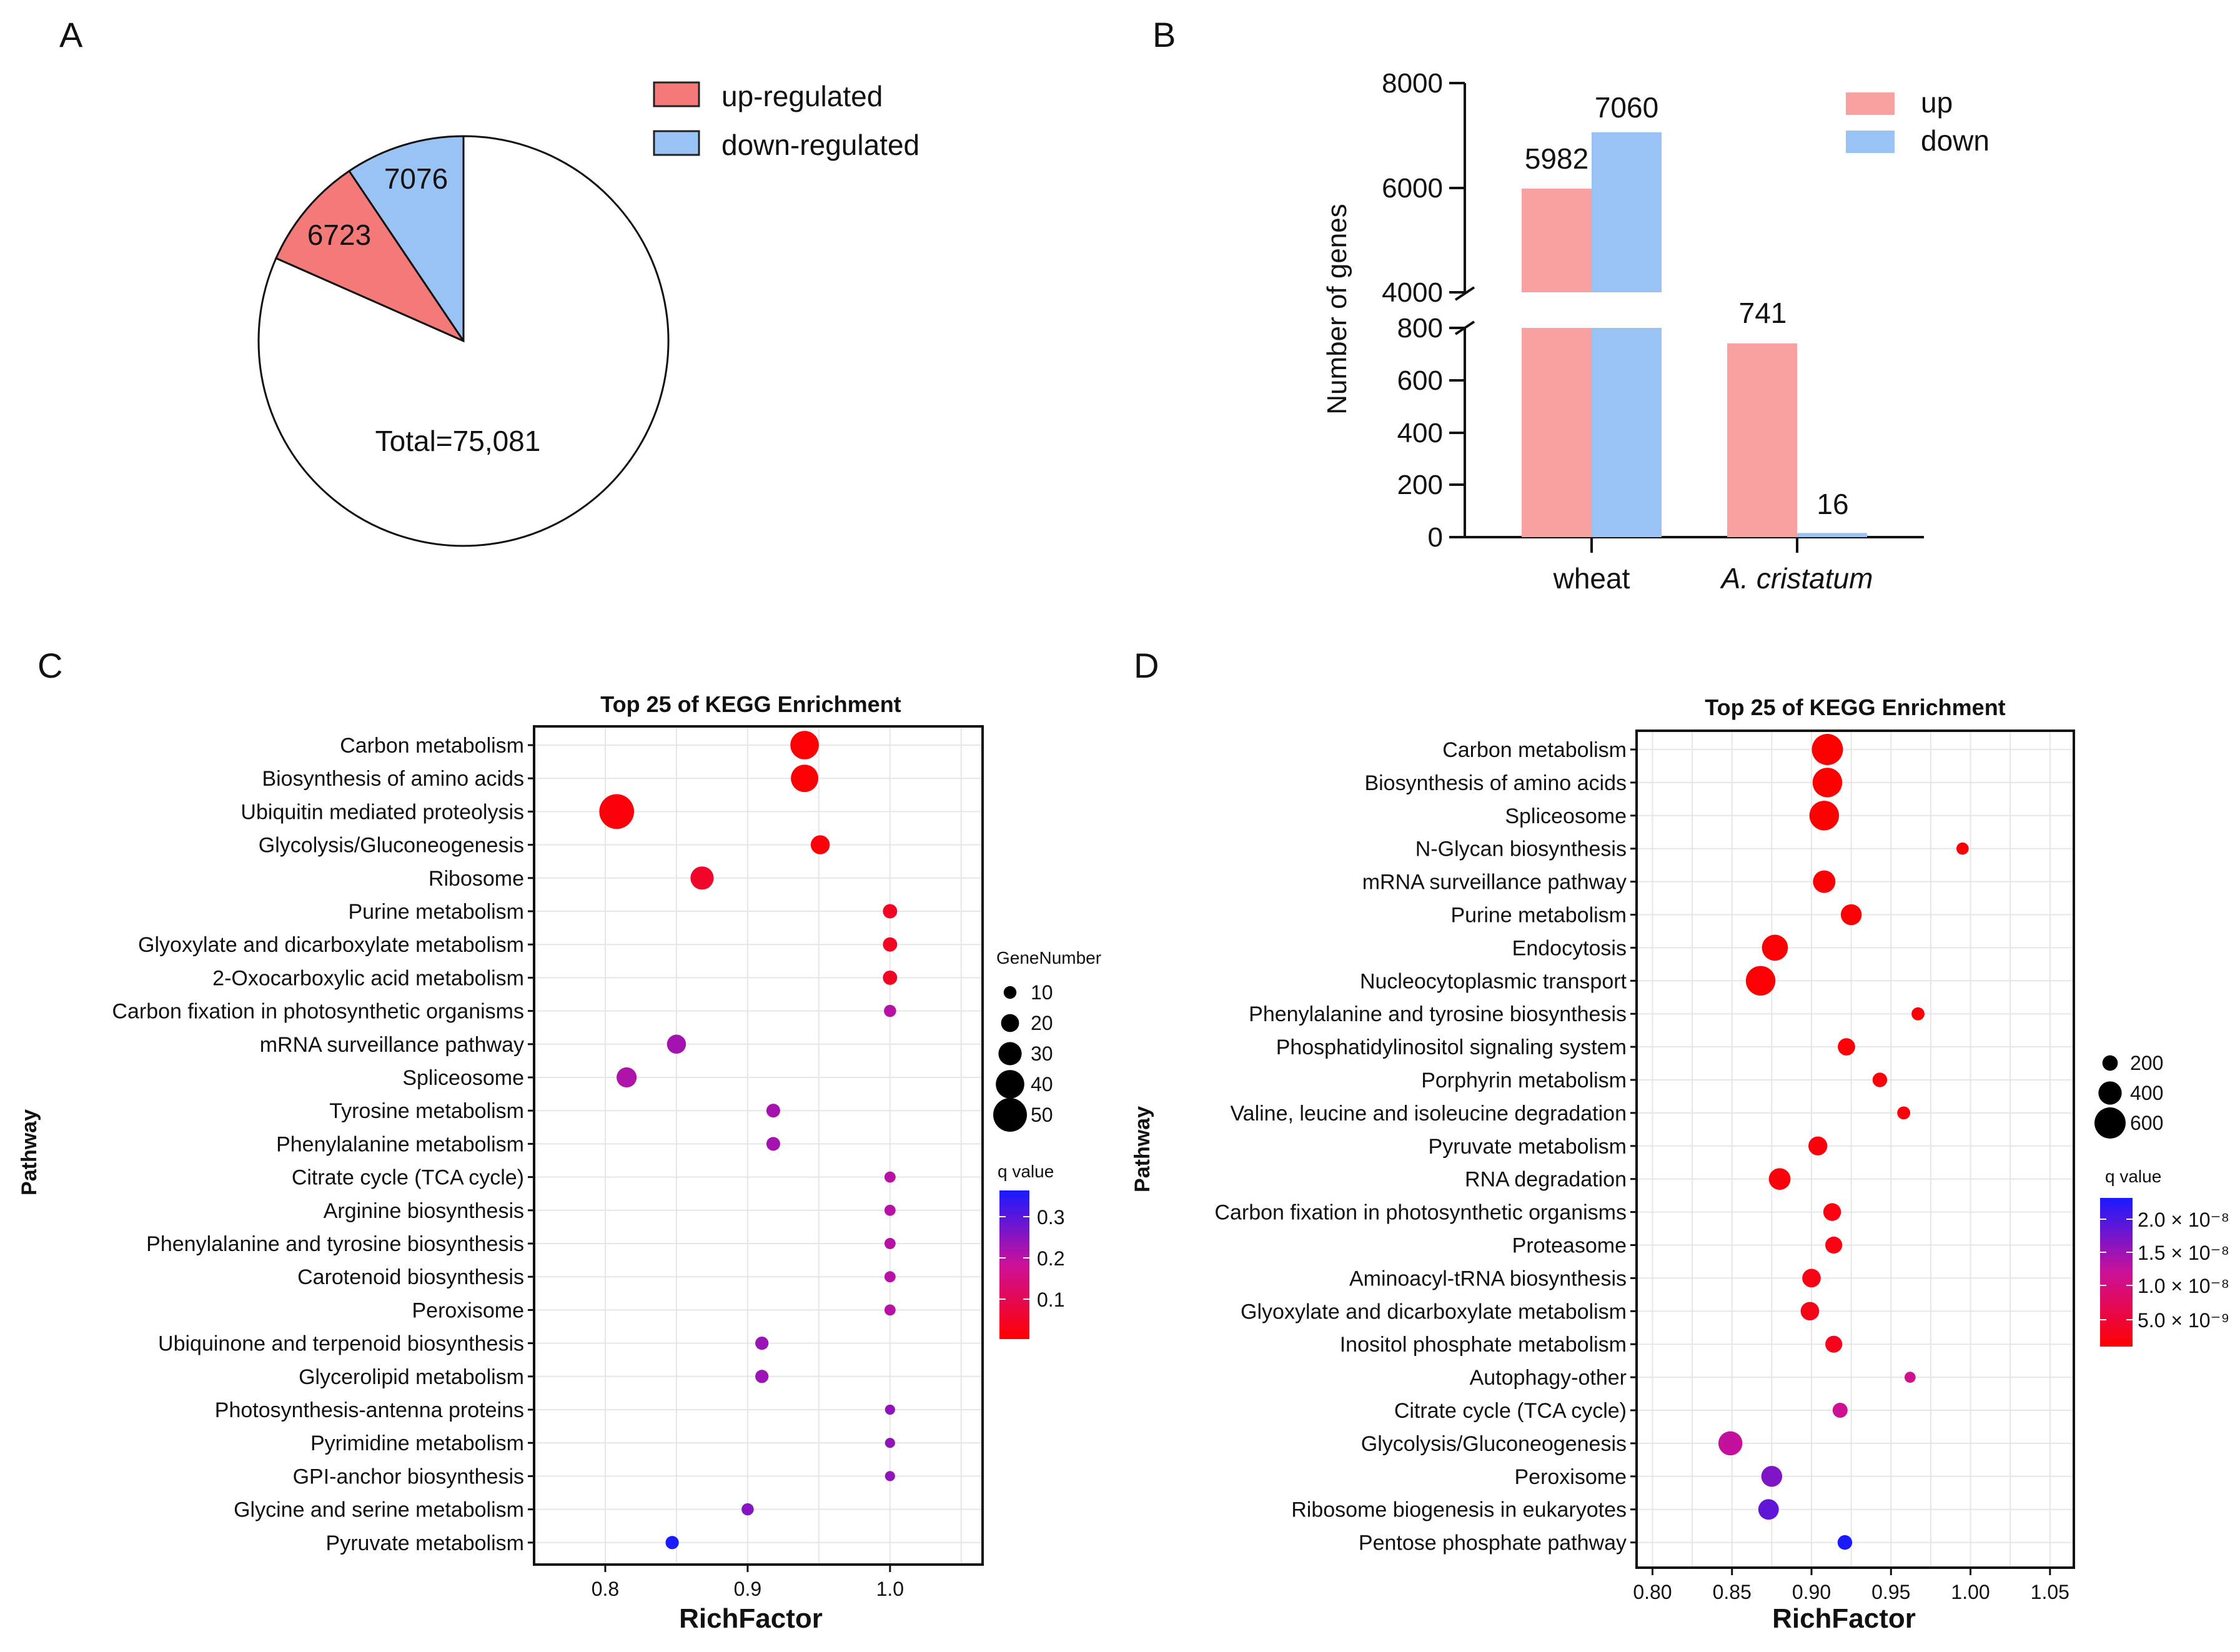 This screenshot has width=2240, height=1652. What do you see at coordinates (1880, 1079) in the screenshot?
I see `point-porphyrin-metabolism-d` at bounding box center [1880, 1079].